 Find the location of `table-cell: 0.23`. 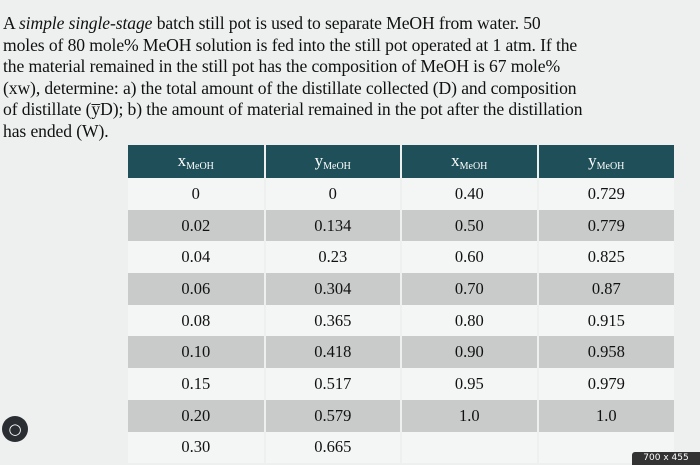

table-cell: 0.23 is located at coordinates (333, 257).